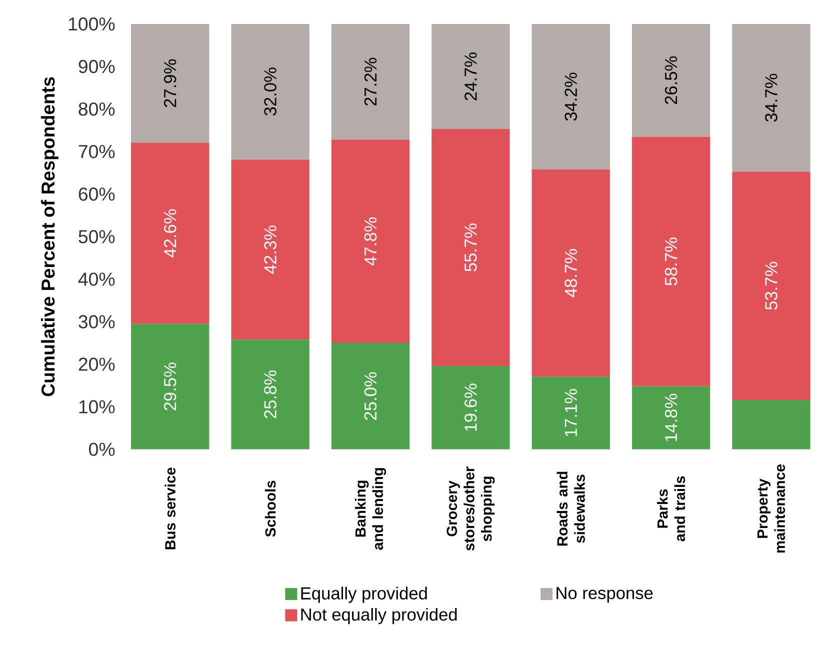  I want to click on data-label: 25.8%, so click(270, 394).